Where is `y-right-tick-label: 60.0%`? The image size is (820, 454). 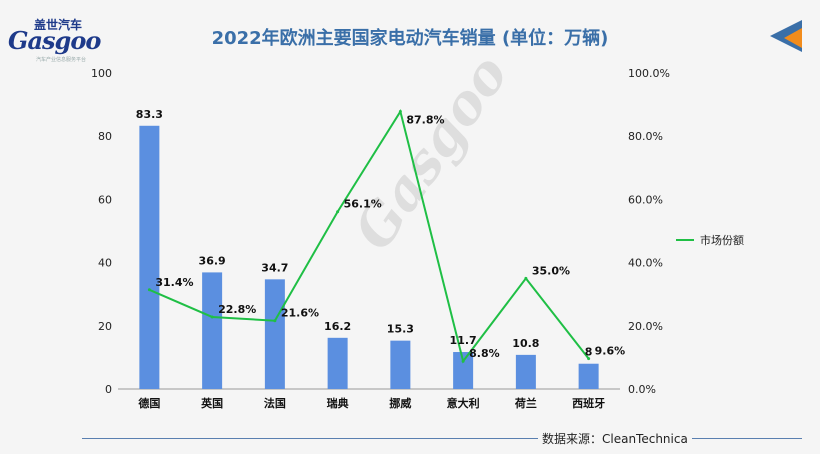
y-right-tick-label: 60.0% is located at coordinates (645, 199).